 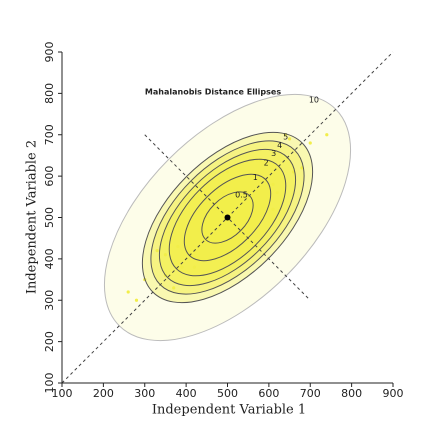 What do you see at coordinates (285, 137) in the screenshot?
I see `ellipse-label: 5` at bounding box center [285, 137].